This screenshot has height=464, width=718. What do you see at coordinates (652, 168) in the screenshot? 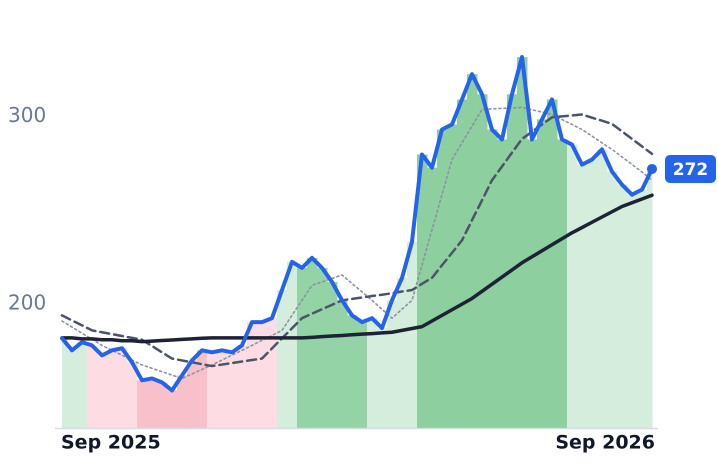
I see `last-point` at bounding box center [652, 168].